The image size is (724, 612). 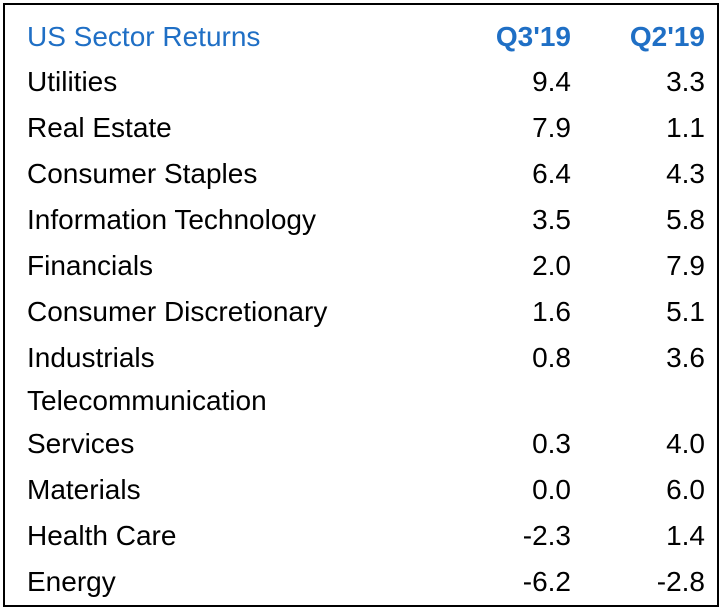 I want to click on table-row: Services 0.3 4.0, so click(x=365, y=444).